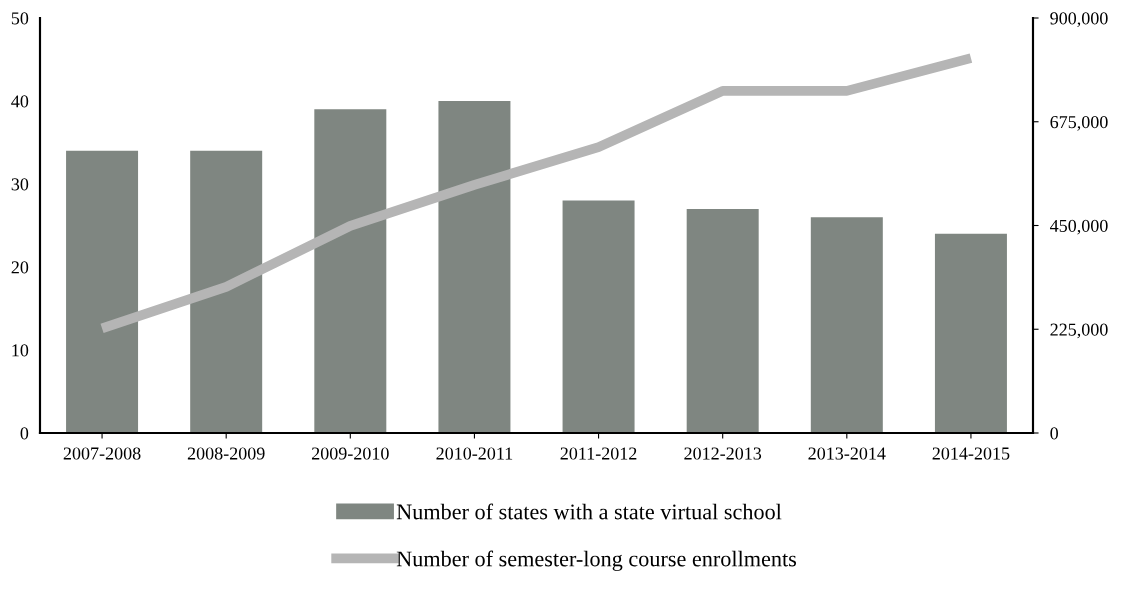 This screenshot has width=1133, height=591. I want to click on y2-tick-label: 225,000, so click(1079, 331).